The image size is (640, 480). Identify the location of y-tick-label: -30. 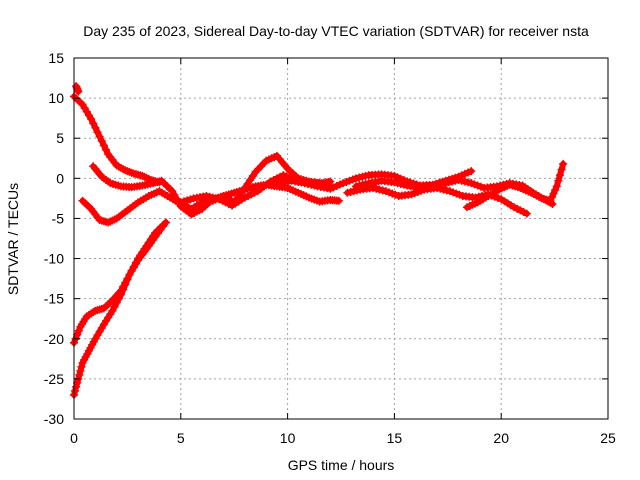
(54, 419).